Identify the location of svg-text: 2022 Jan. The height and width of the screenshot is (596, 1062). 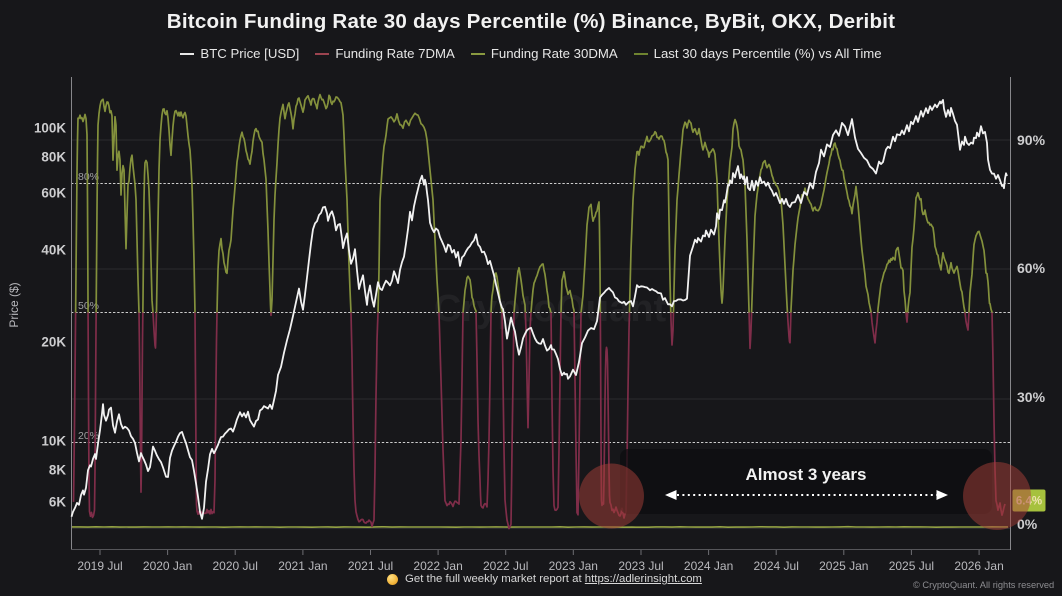
(437, 566).